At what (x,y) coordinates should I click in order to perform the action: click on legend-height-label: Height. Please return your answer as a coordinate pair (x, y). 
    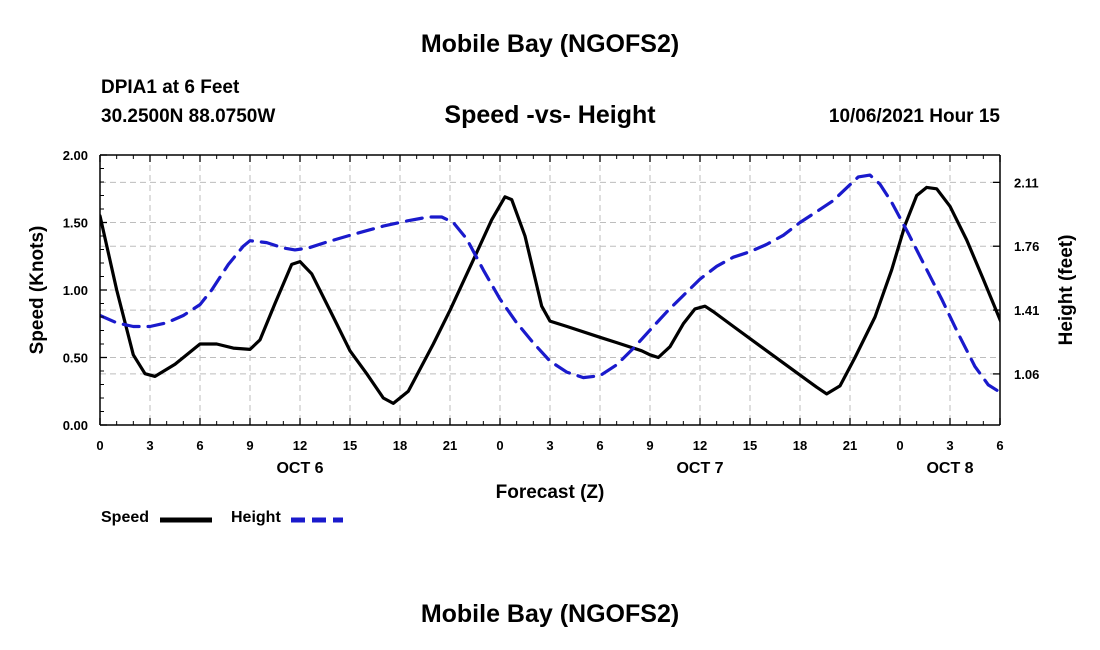
    Looking at the image, I should click on (256, 517).